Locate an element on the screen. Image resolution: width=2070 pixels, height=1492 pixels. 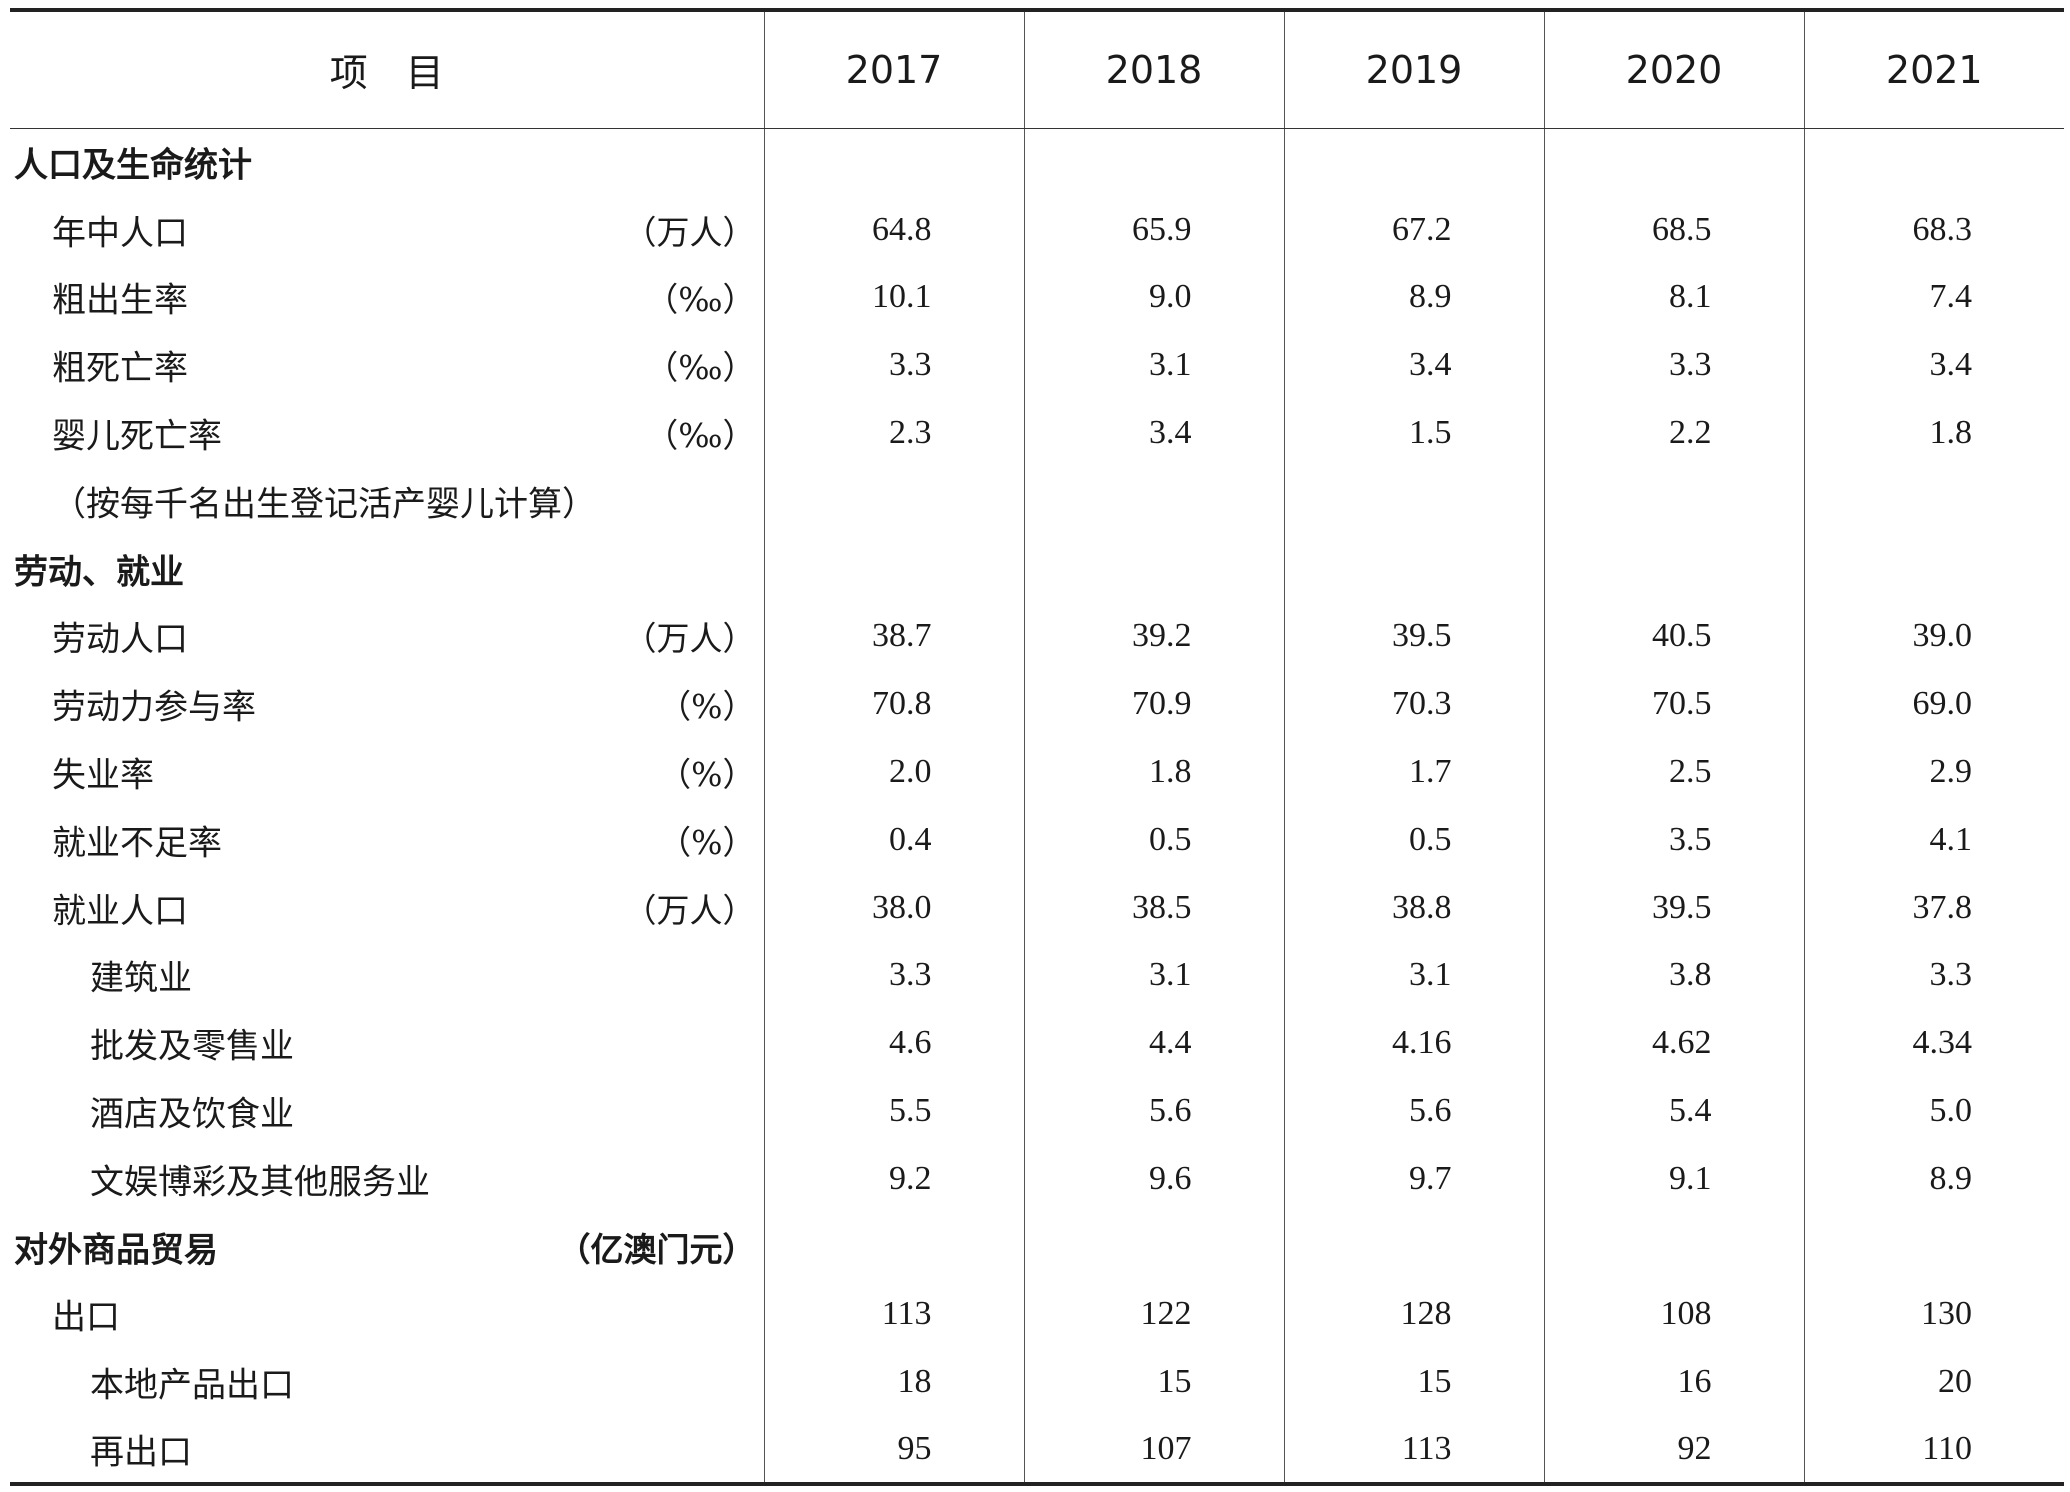
row-label: 婴儿死亡率 is located at coordinates (137, 436).